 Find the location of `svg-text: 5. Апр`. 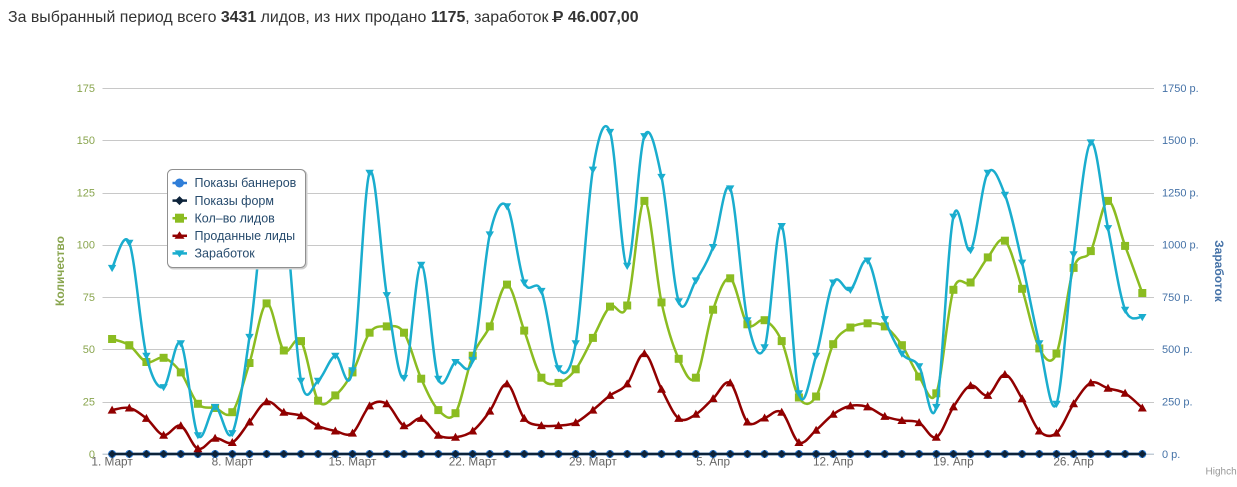

svg-text: 5. Апр is located at coordinates (713, 462).